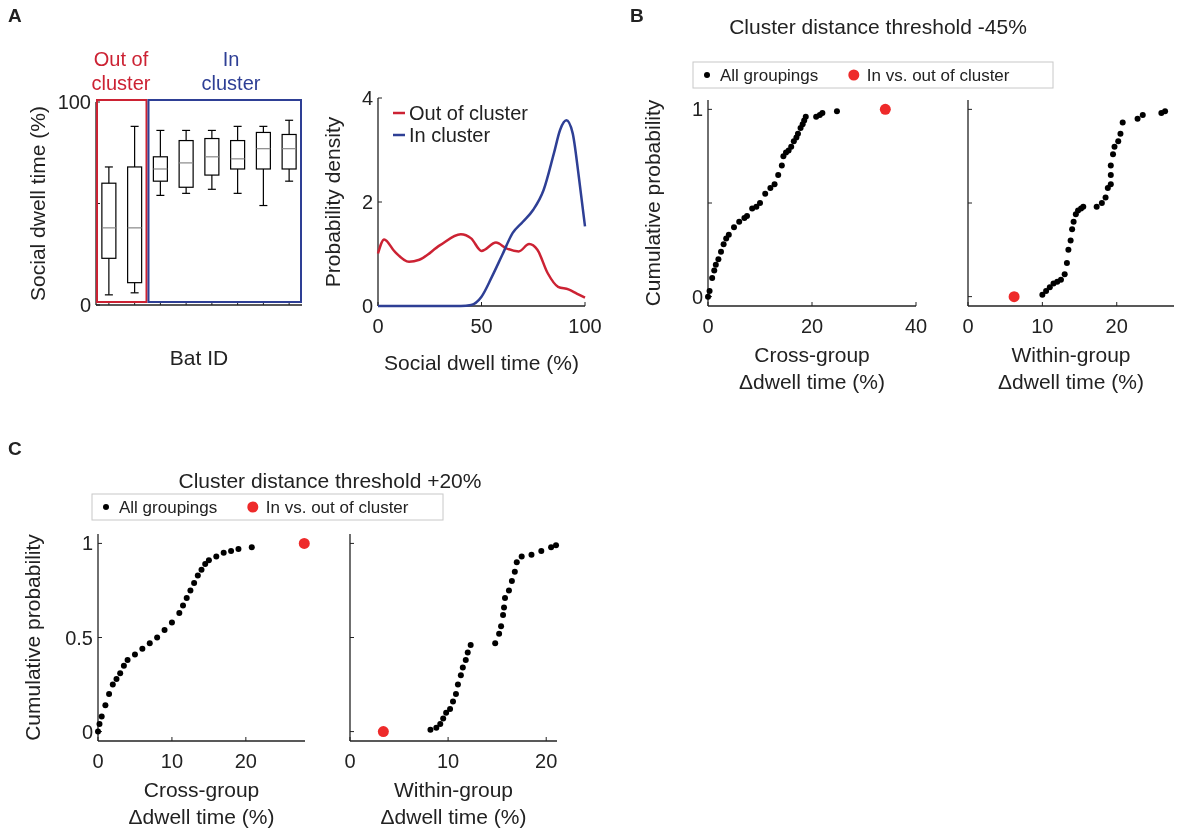  What do you see at coordinates (37, 203) in the screenshot?
I see `y-axis-title: Social dwell time (%)` at bounding box center [37, 203].